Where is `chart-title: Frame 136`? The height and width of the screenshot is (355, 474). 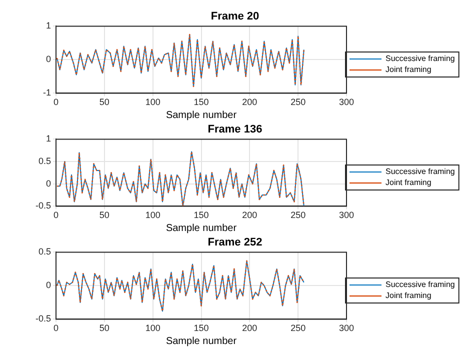 chart-title: Frame 136 is located at coordinates (235, 130).